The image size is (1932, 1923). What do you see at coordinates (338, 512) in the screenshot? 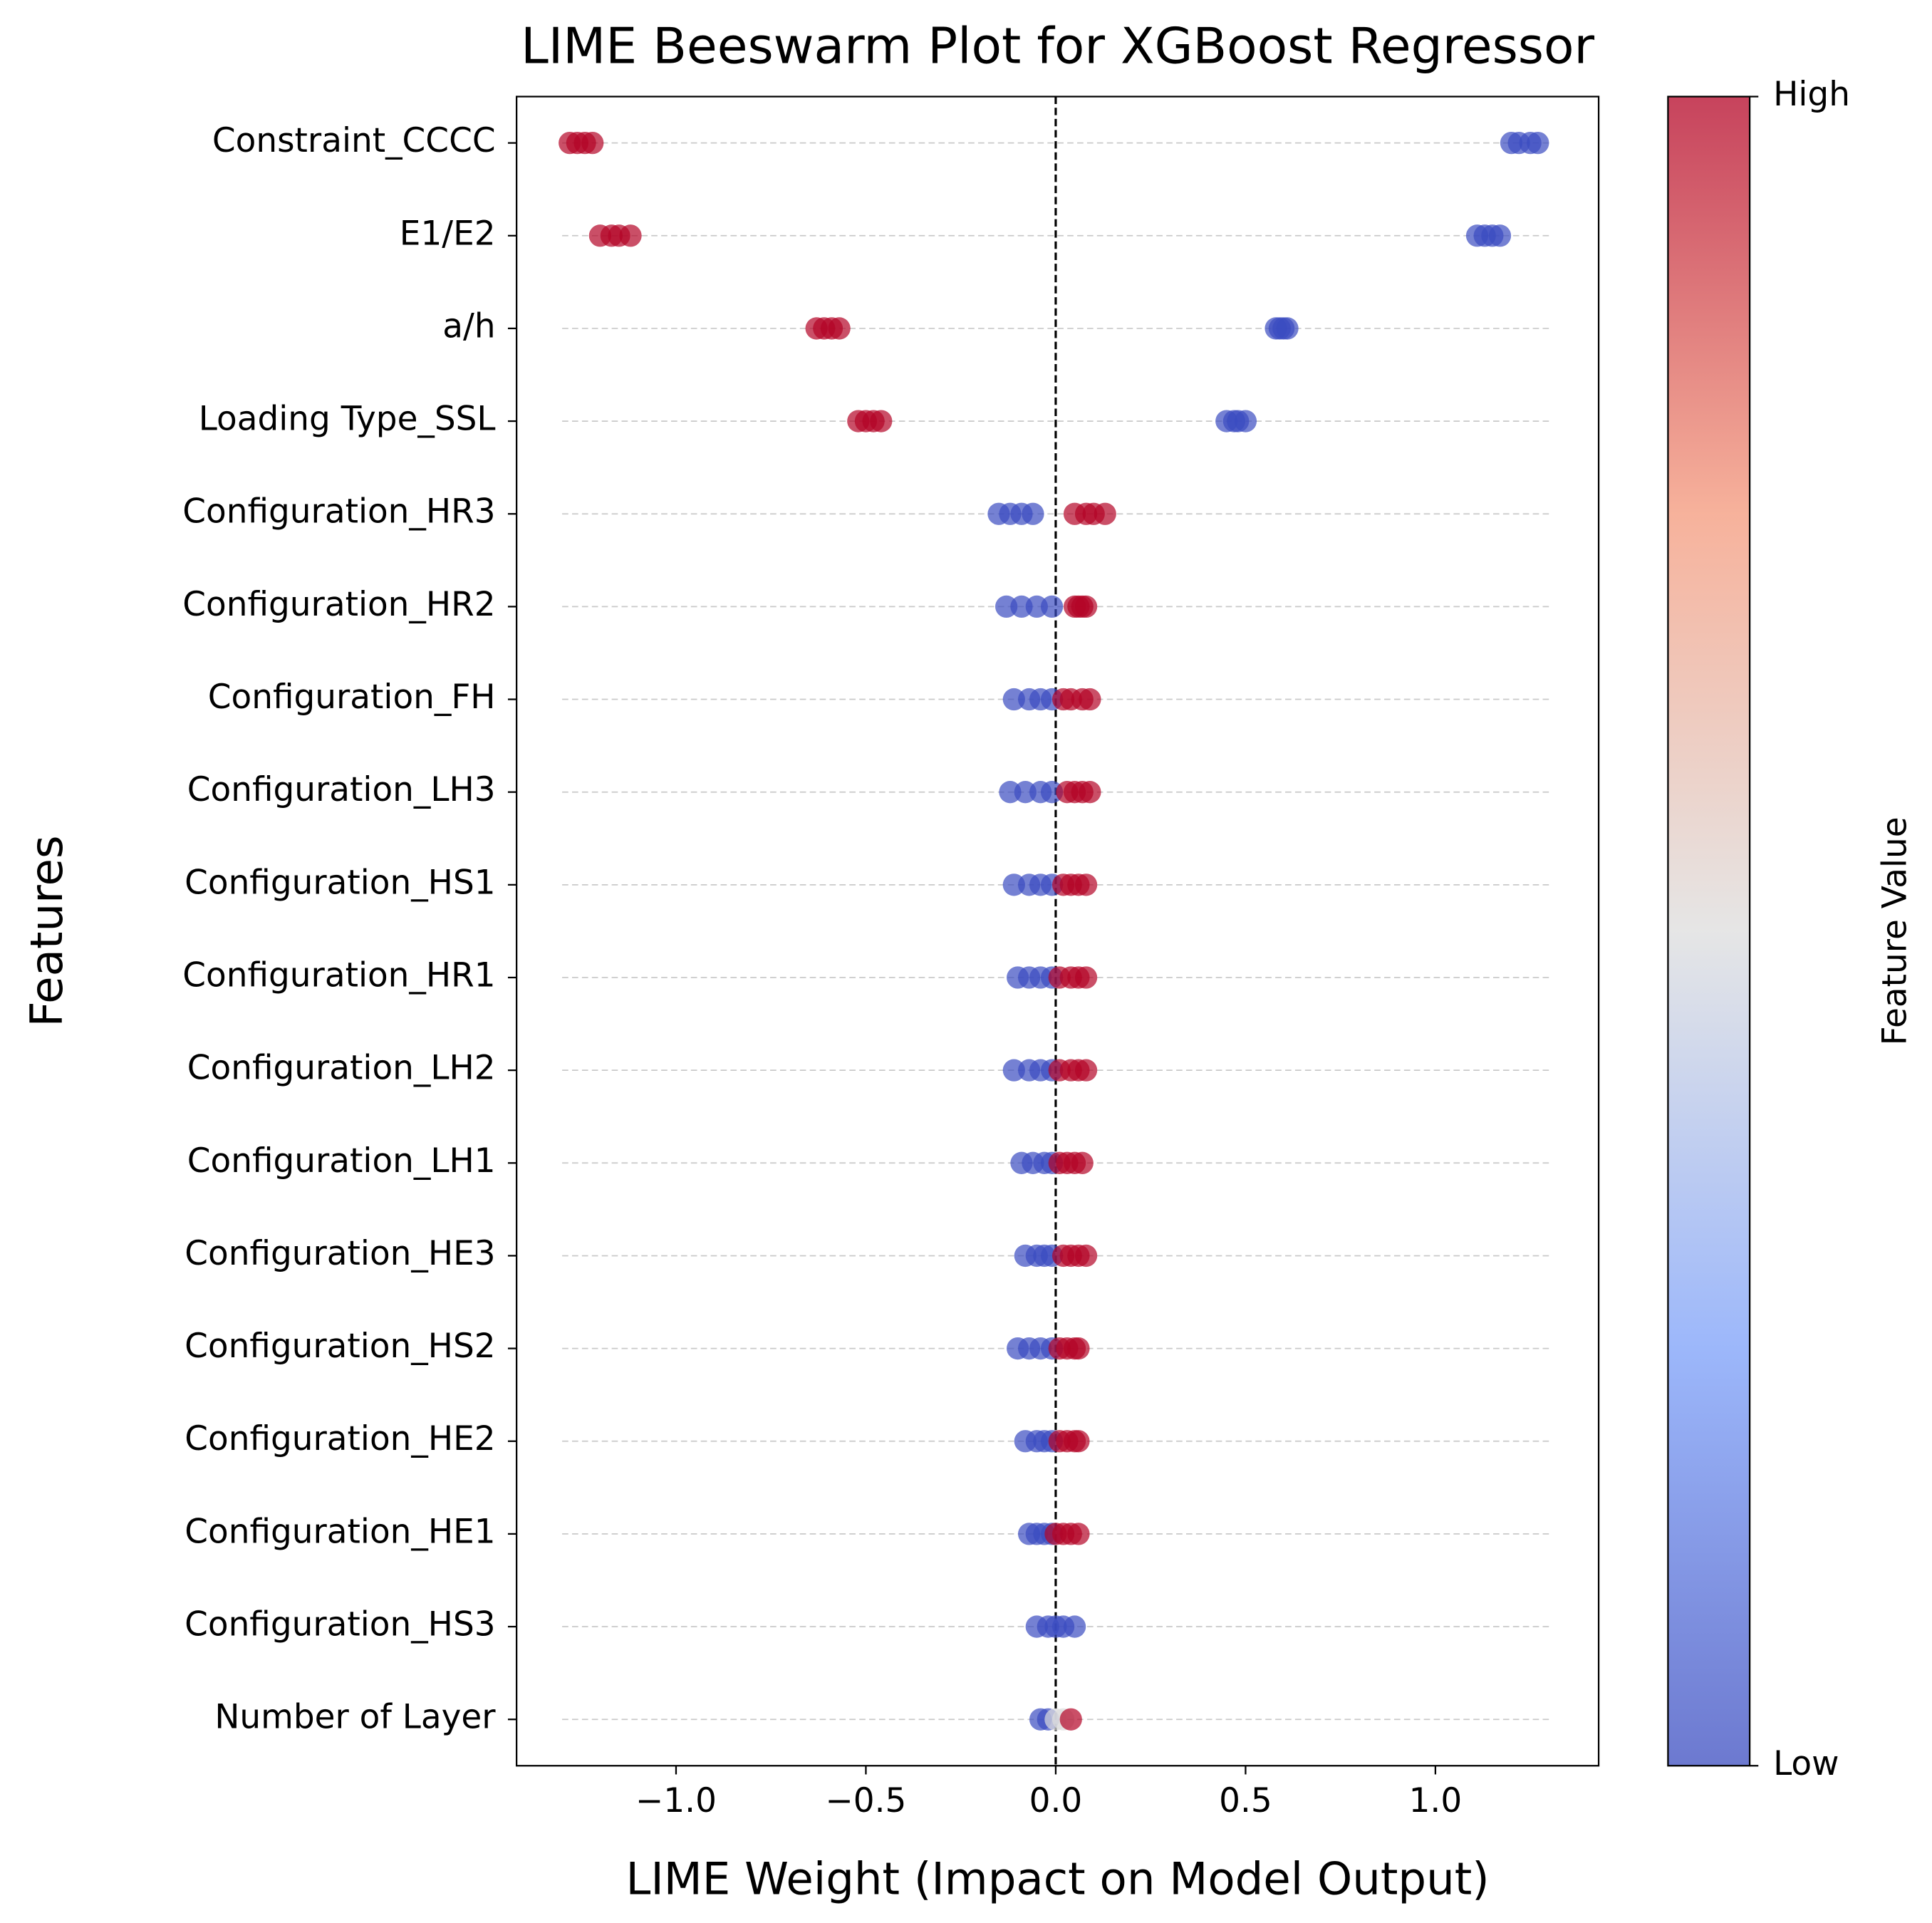
I see `y-tick-label: Configuration_HR3` at bounding box center [338, 512].